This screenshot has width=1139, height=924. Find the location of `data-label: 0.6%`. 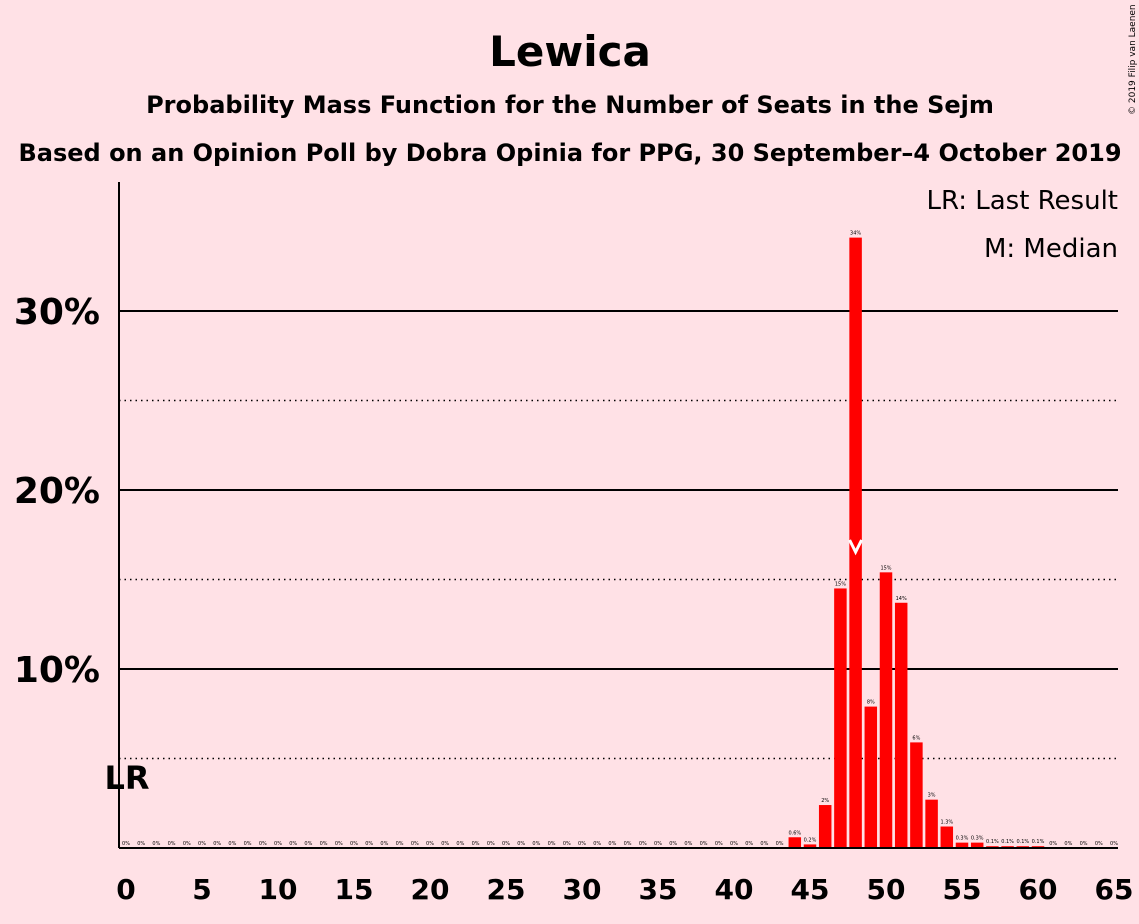

data-label: 0.6% is located at coordinates (794, 833).